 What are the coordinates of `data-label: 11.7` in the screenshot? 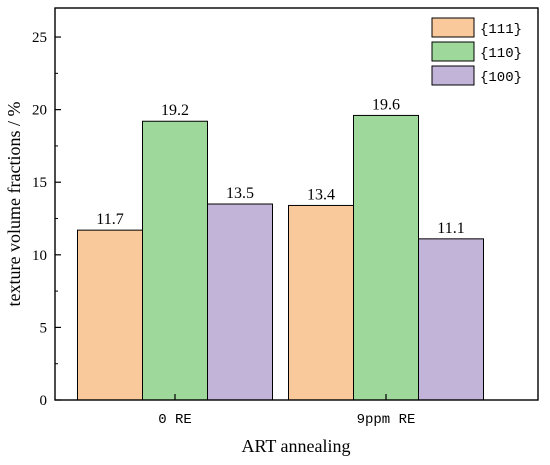 It's located at (109, 219).